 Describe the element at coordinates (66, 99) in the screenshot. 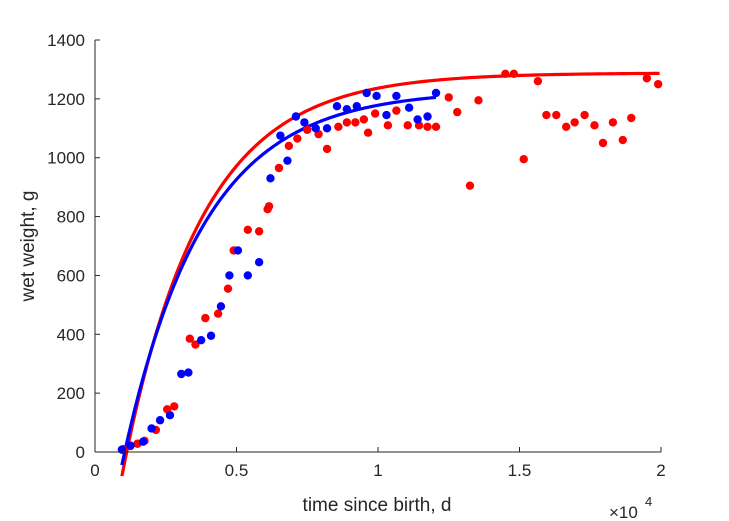

I see `y-tick-label: 1200` at that location.